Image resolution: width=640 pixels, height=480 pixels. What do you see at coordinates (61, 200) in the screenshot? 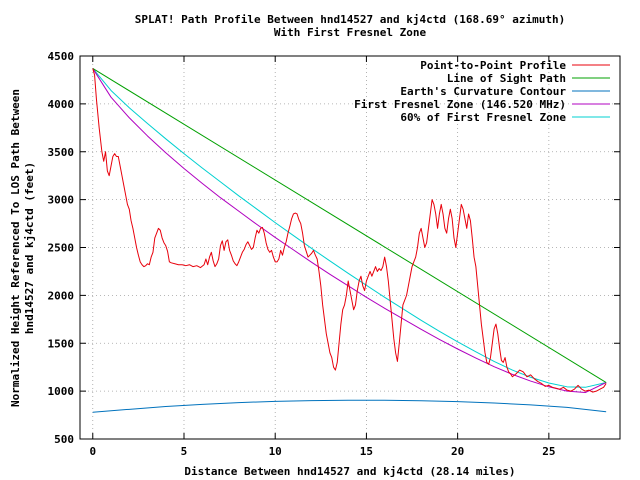
I see `y-tick-label: 3000` at bounding box center [61, 200].